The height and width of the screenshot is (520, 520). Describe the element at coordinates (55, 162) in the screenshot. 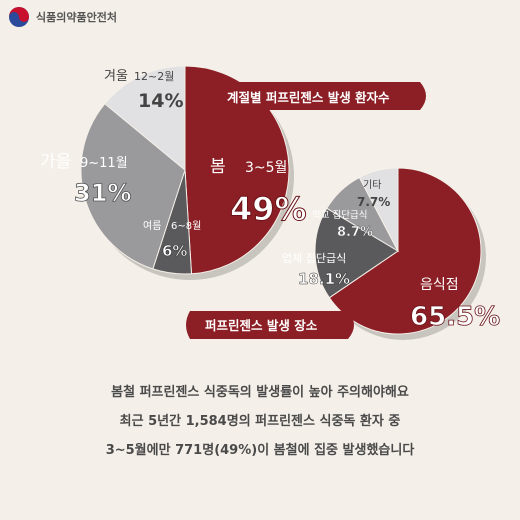

I see `slice-name-autumn: 가을` at that location.